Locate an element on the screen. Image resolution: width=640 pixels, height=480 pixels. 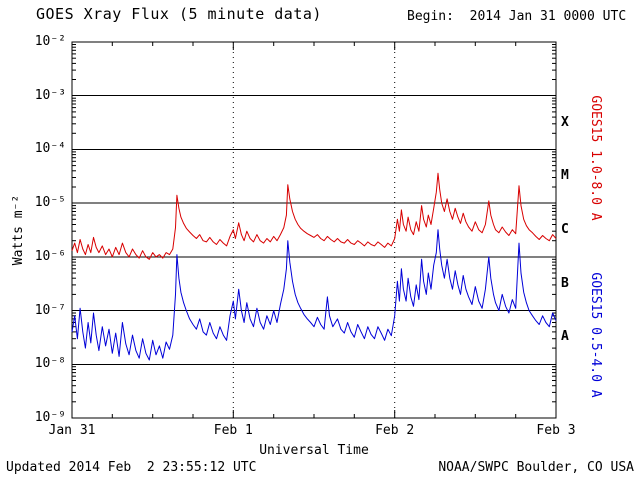
y-tick-label: 10⁻³ is located at coordinates (50, 95).